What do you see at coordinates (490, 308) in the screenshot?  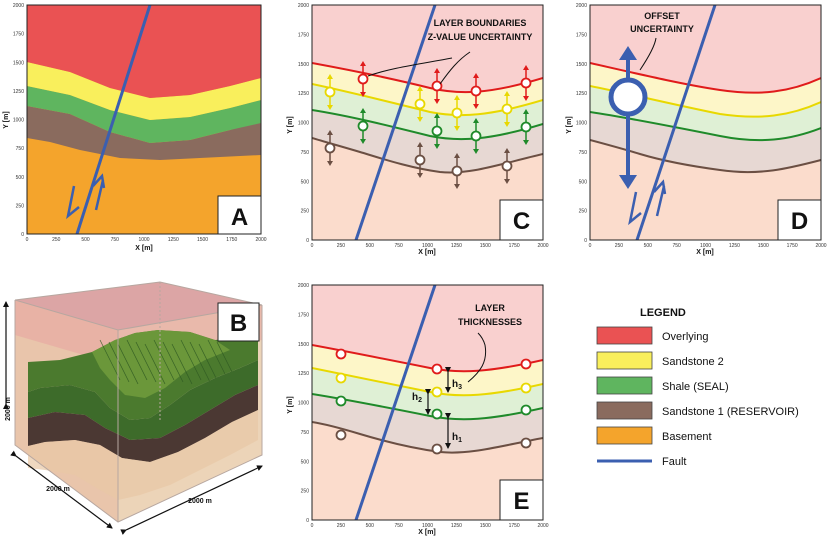 I see `annotation-e-line1: LAYER` at bounding box center [490, 308].